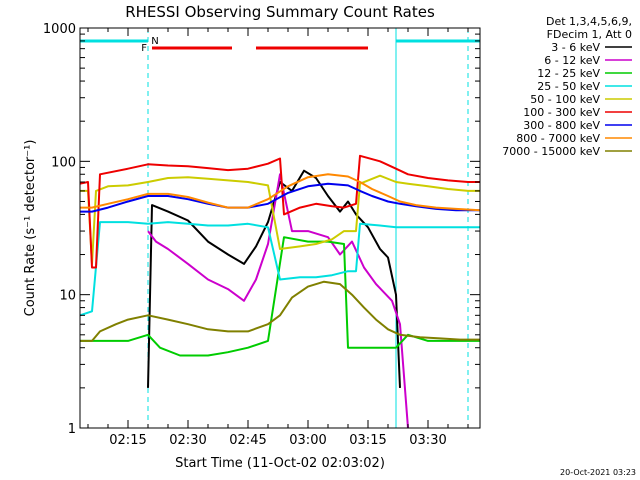 This screenshot has height=480, width=640. Describe the element at coordinates (307, 440) in the screenshot. I see `x-tick-label: 03:00` at that location.